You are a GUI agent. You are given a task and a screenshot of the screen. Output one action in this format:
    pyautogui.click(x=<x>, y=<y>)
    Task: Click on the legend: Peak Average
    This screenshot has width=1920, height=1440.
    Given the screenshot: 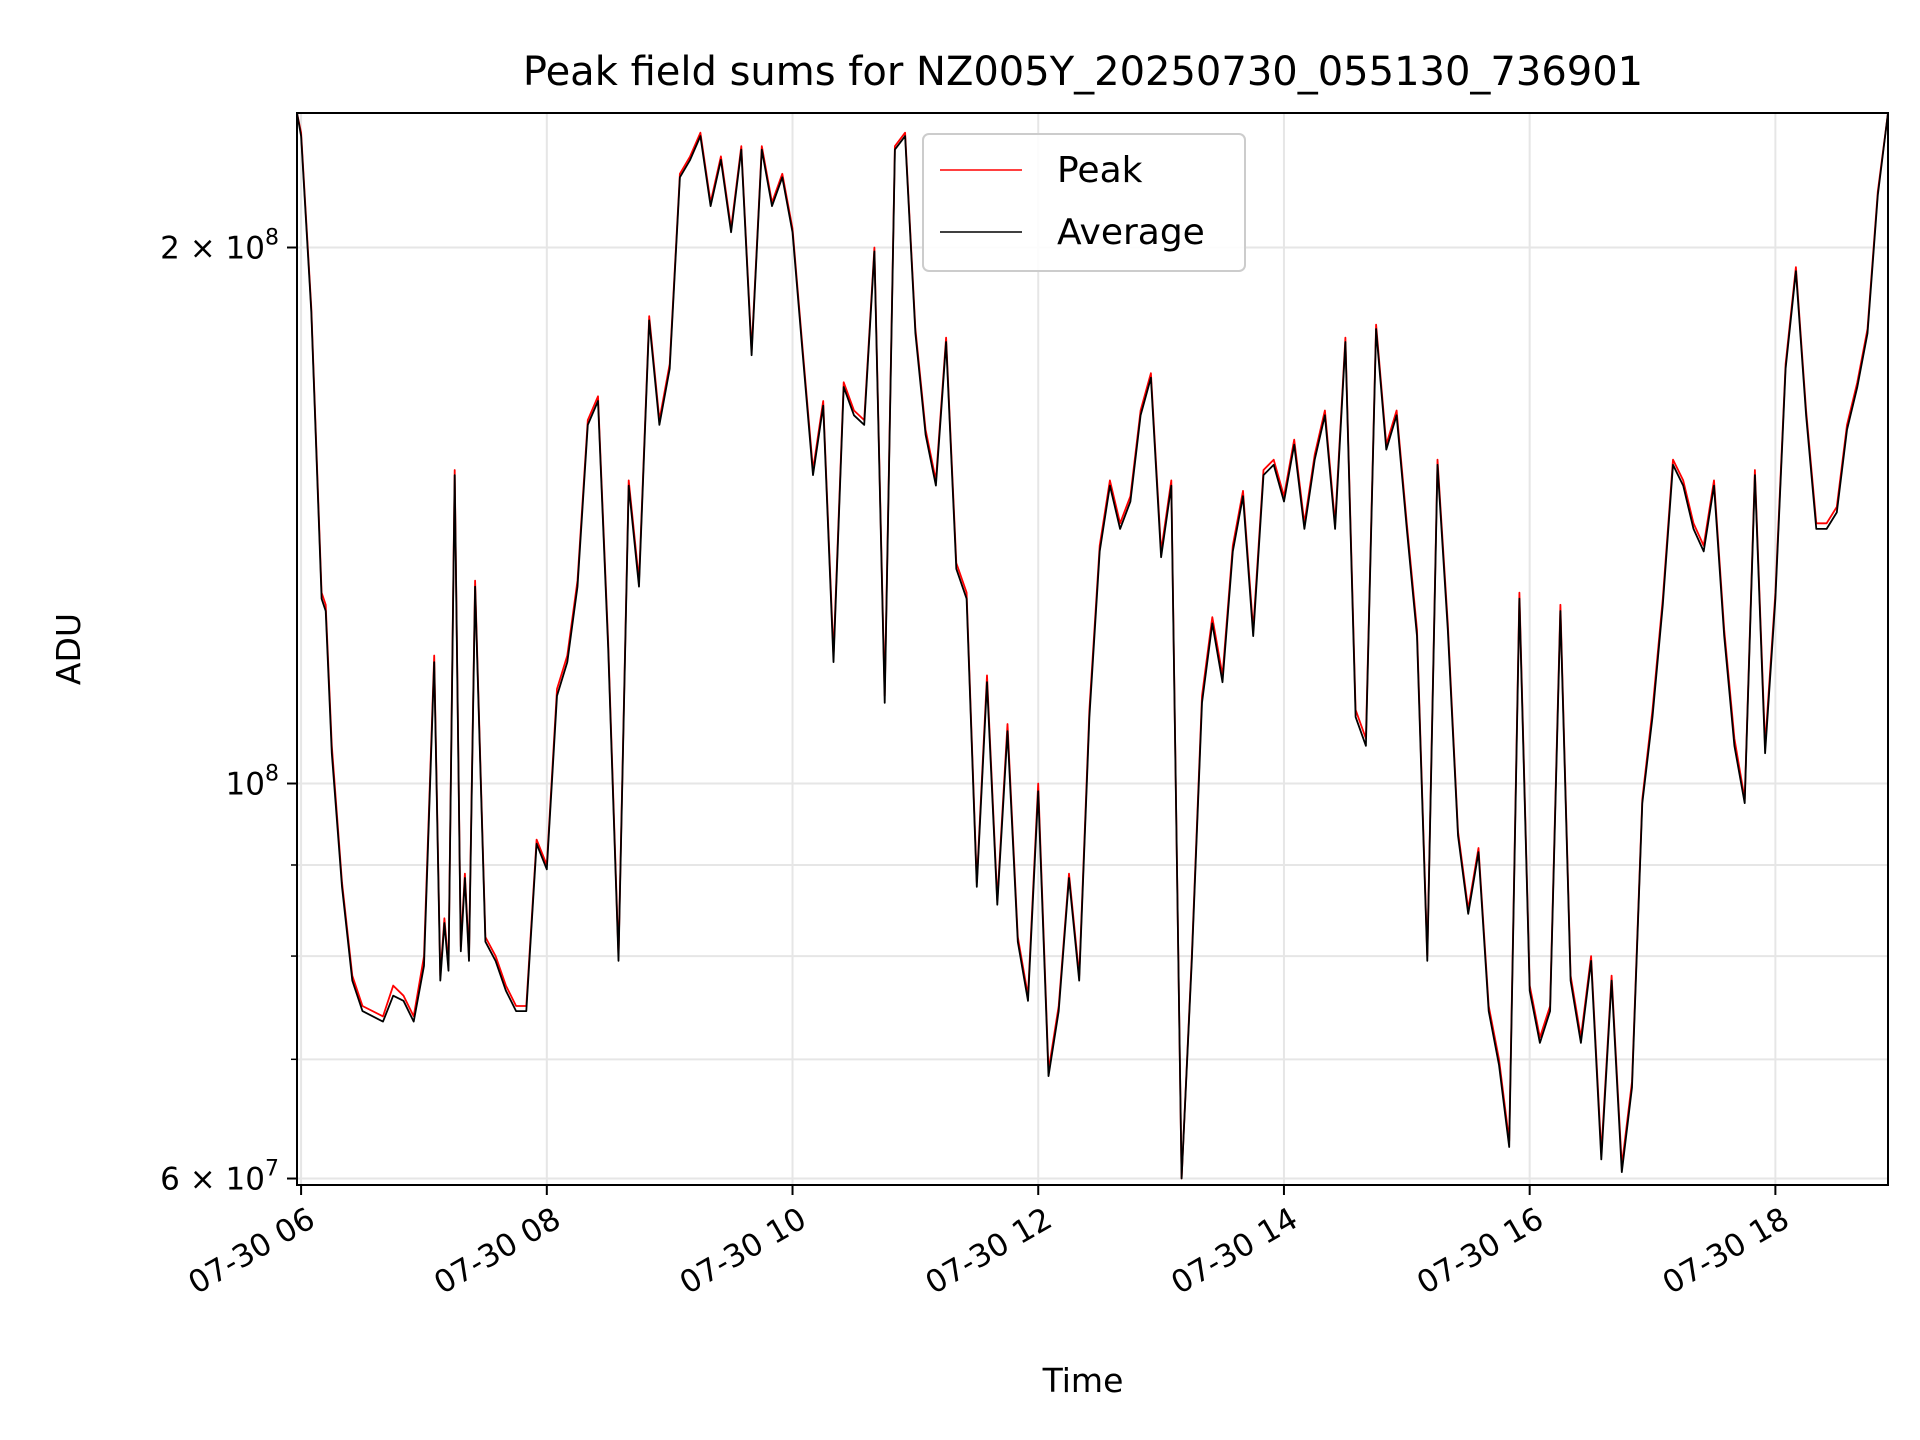 What is the action you would take?
    pyautogui.click(x=1084, y=202)
    